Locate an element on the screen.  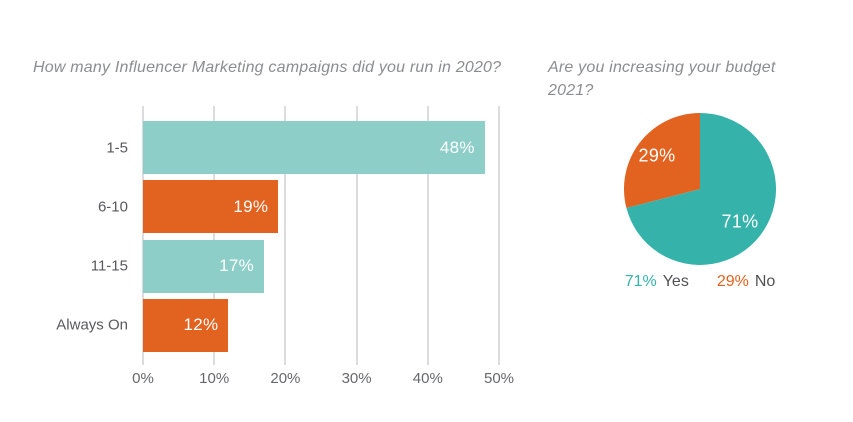
category-label: 11-15 is located at coordinates (109, 266).